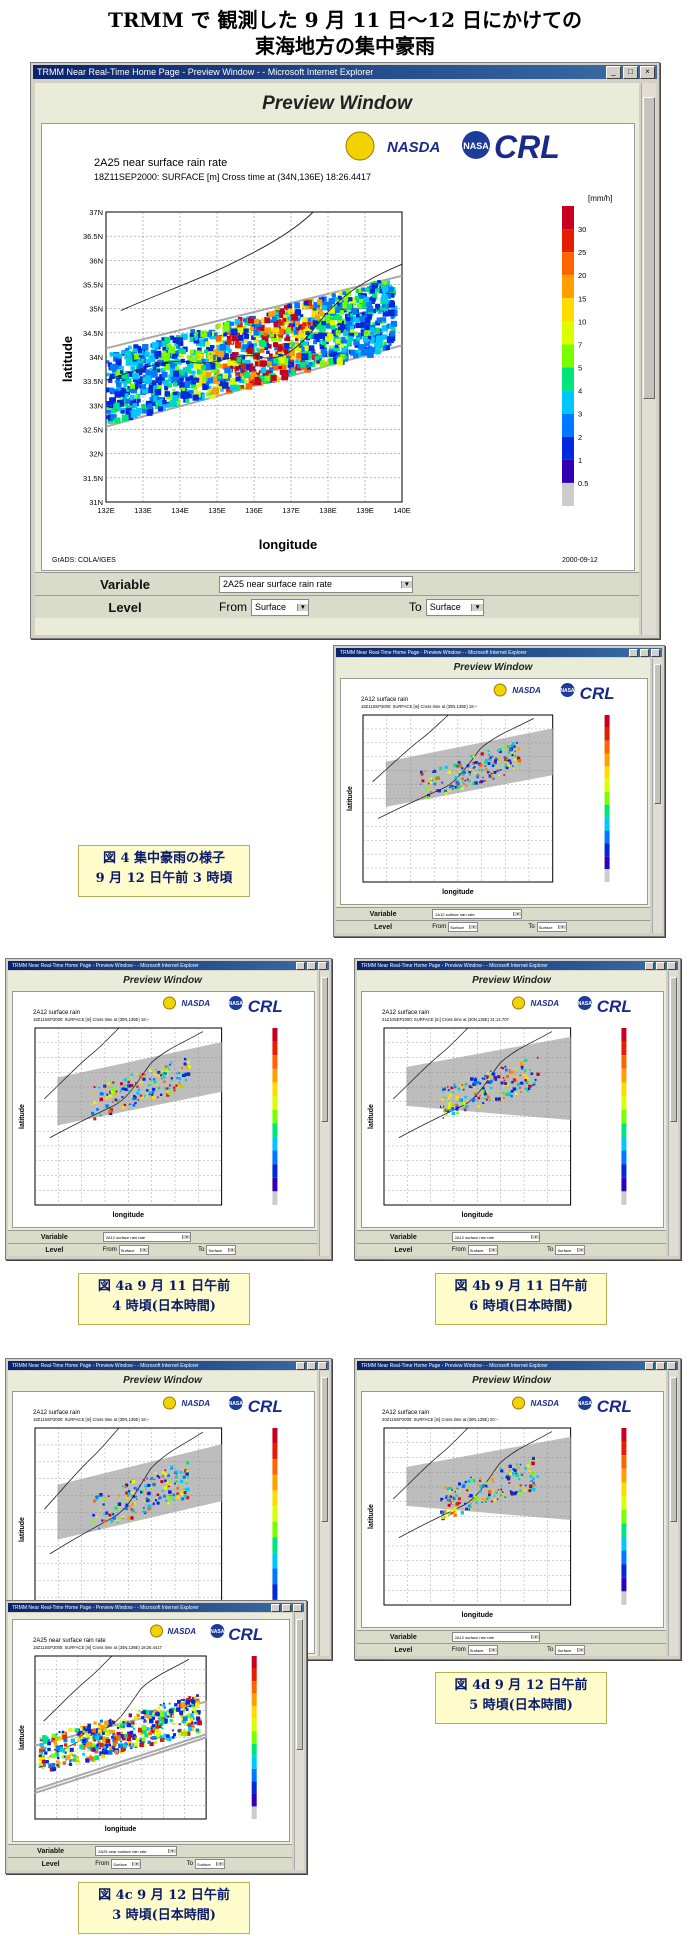 Image resolution: width=690 pixels, height=1936 pixels. What do you see at coordinates (490, 1087) in the screenshot?
I see `rain-cells` at bounding box center [490, 1087].